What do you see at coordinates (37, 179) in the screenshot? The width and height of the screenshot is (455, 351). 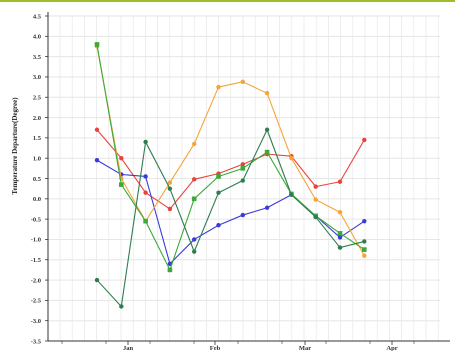 I see `y-tick-label: 0.5` at bounding box center [37, 179].